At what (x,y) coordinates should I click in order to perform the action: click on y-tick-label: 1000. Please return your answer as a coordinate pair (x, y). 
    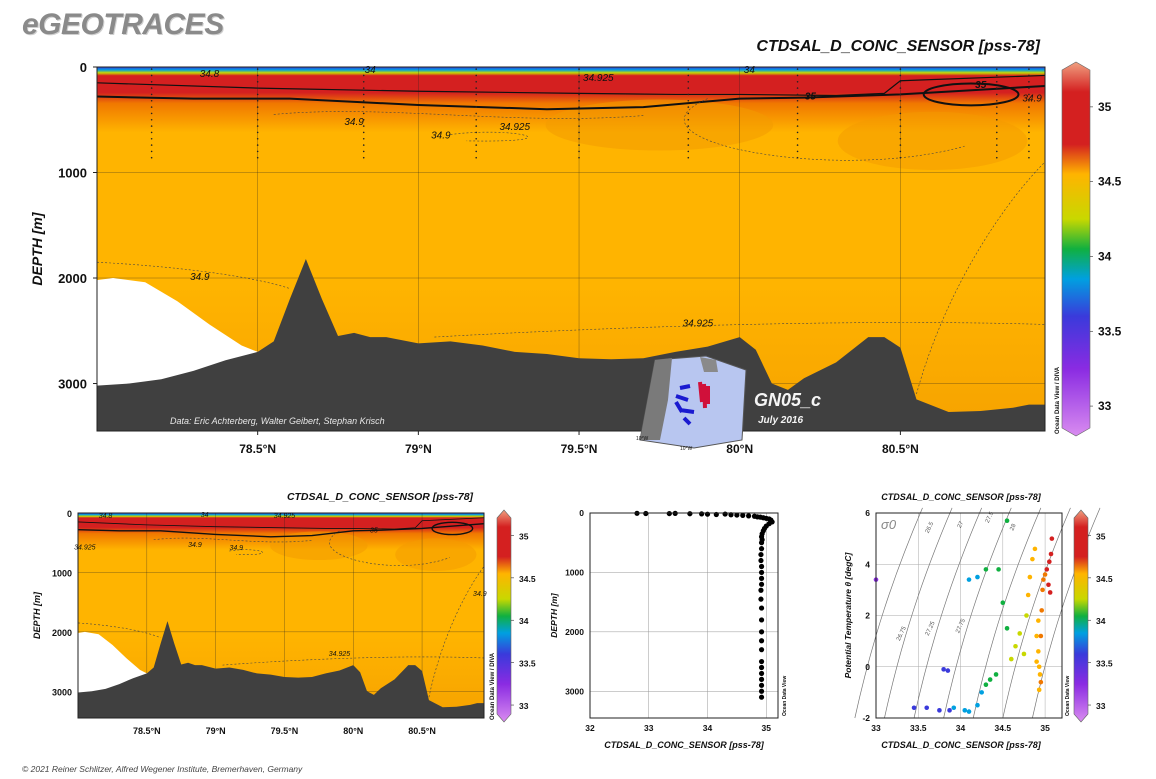
    Looking at the image, I should click on (574, 572).